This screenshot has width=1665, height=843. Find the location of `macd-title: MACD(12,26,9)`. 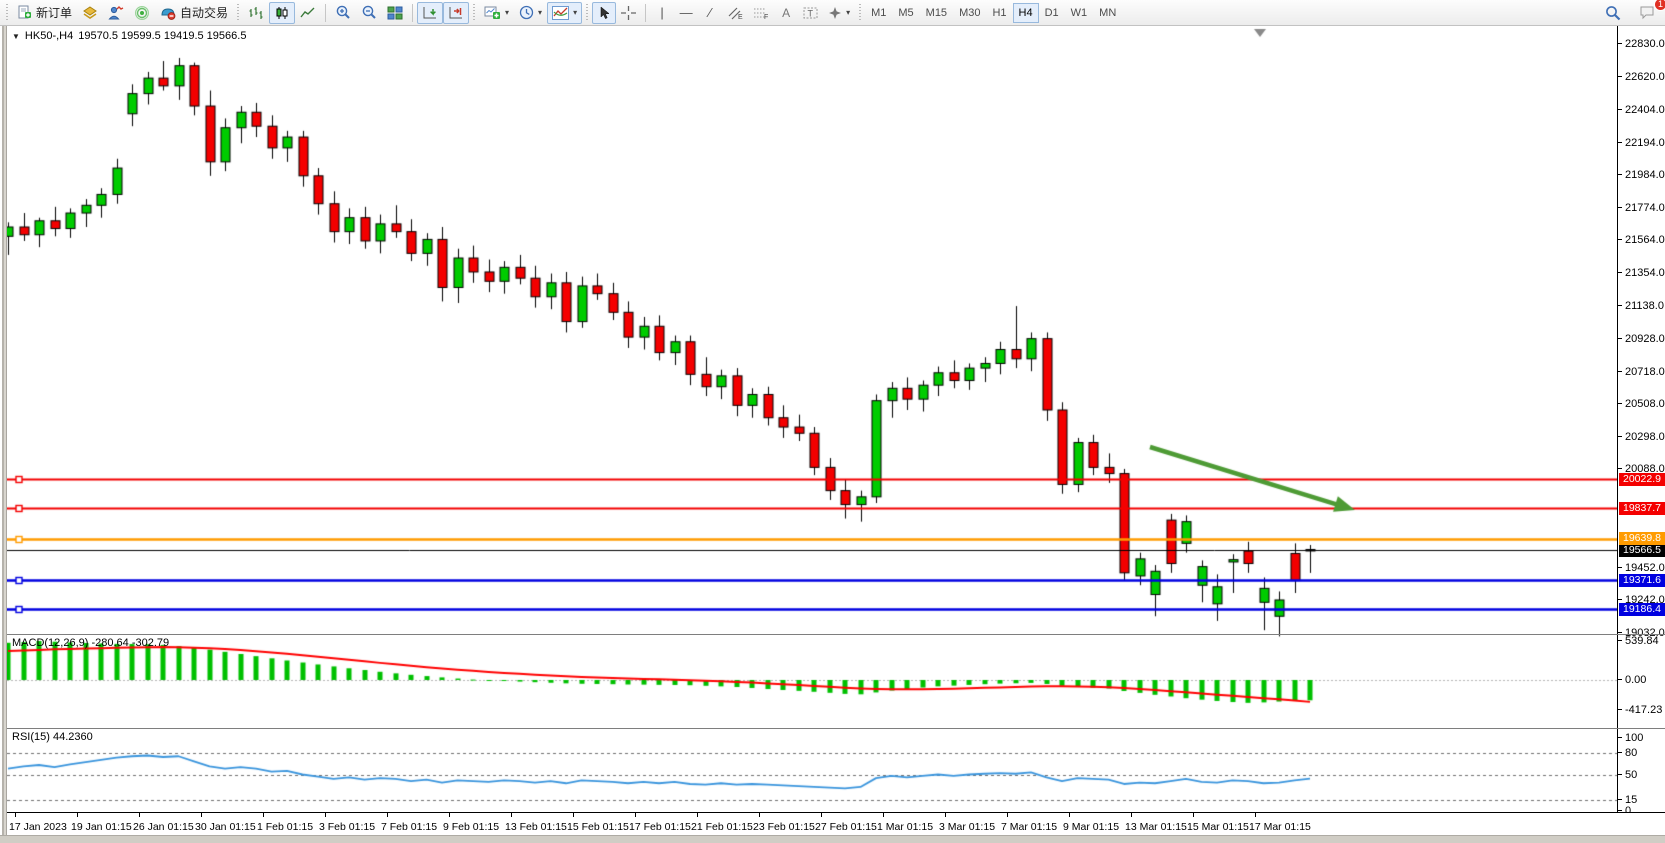

macd-title: MACD(12,26,9) is located at coordinates (50, 643).